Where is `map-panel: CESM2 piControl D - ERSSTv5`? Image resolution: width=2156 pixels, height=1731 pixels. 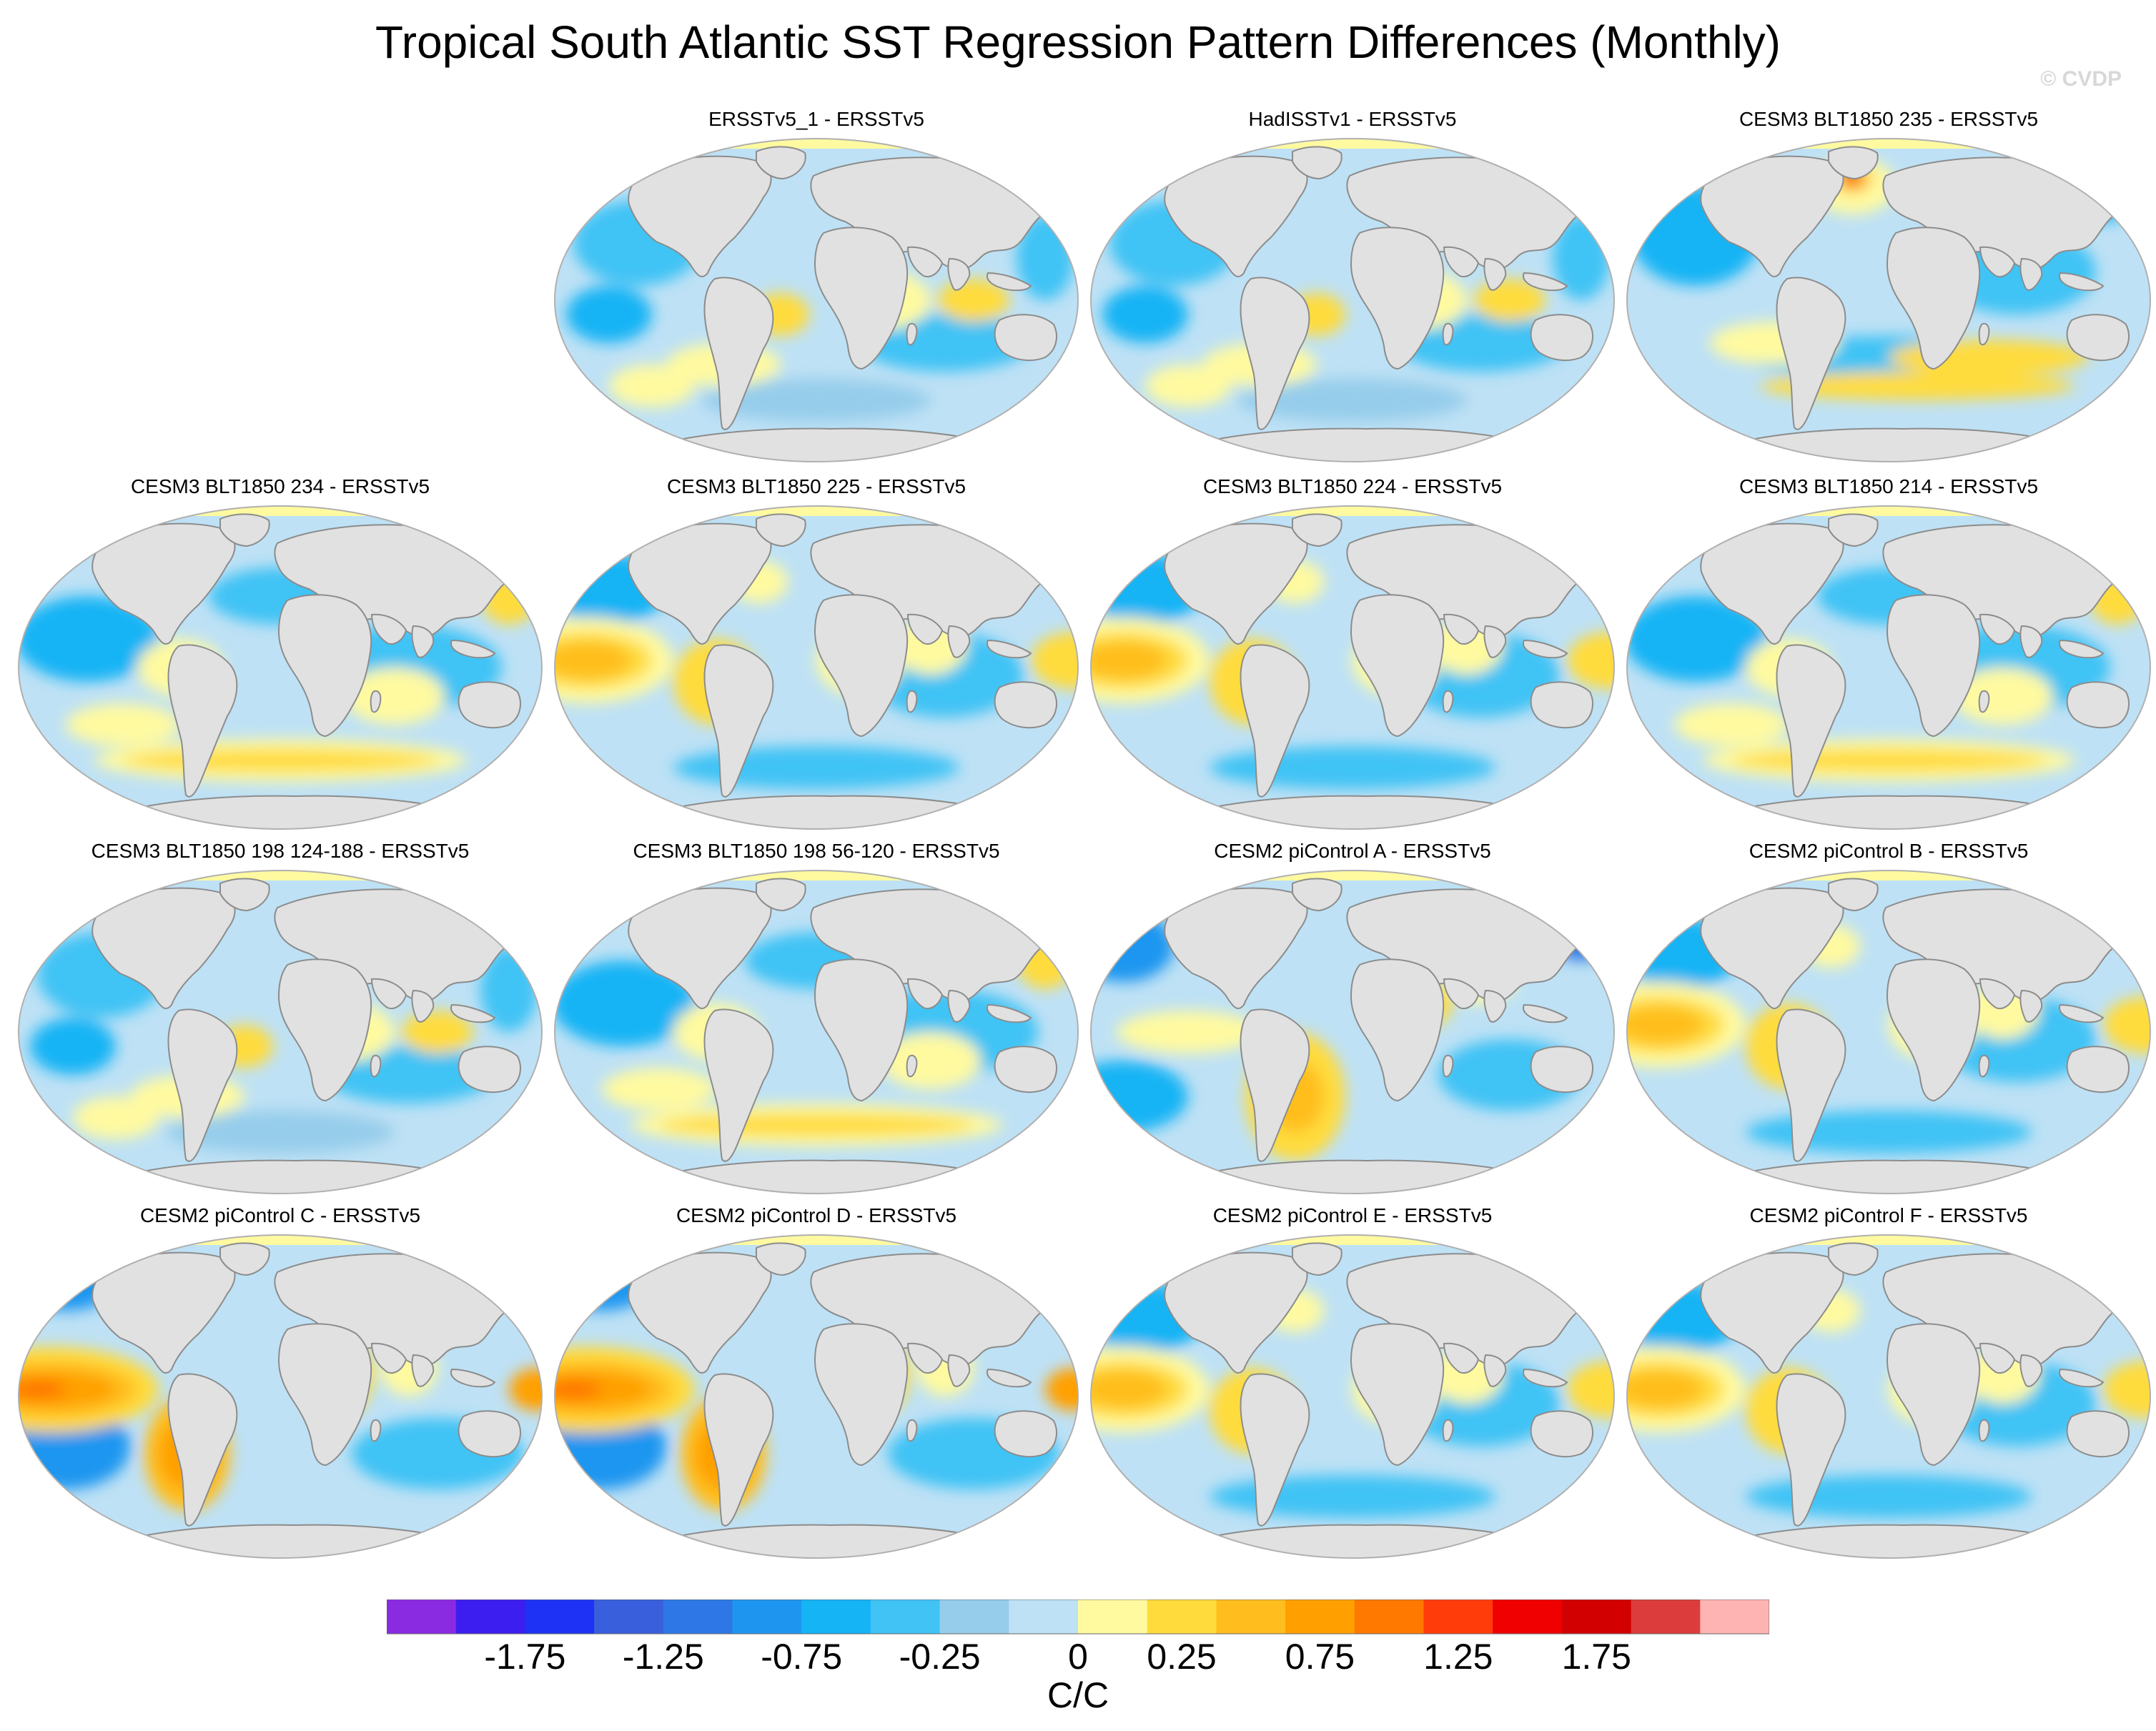
map-panel: CESM2 piControl D - ERSSTv5 is located at coordinates (816, 1382).